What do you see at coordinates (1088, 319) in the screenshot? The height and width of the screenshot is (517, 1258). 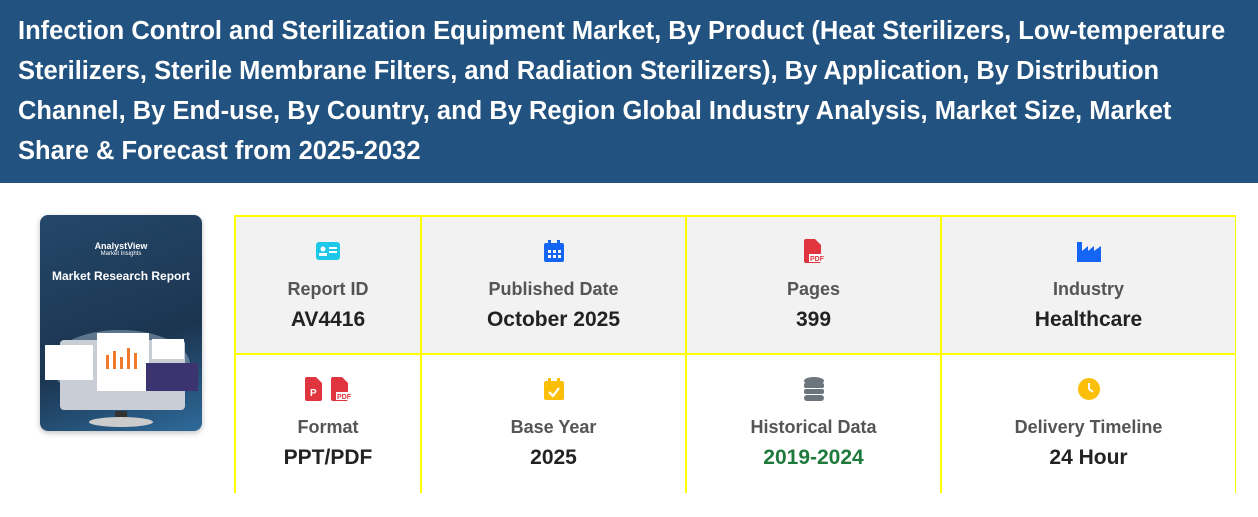 I see `detail-value: Healthcare` at bounding box center [1088, 319].